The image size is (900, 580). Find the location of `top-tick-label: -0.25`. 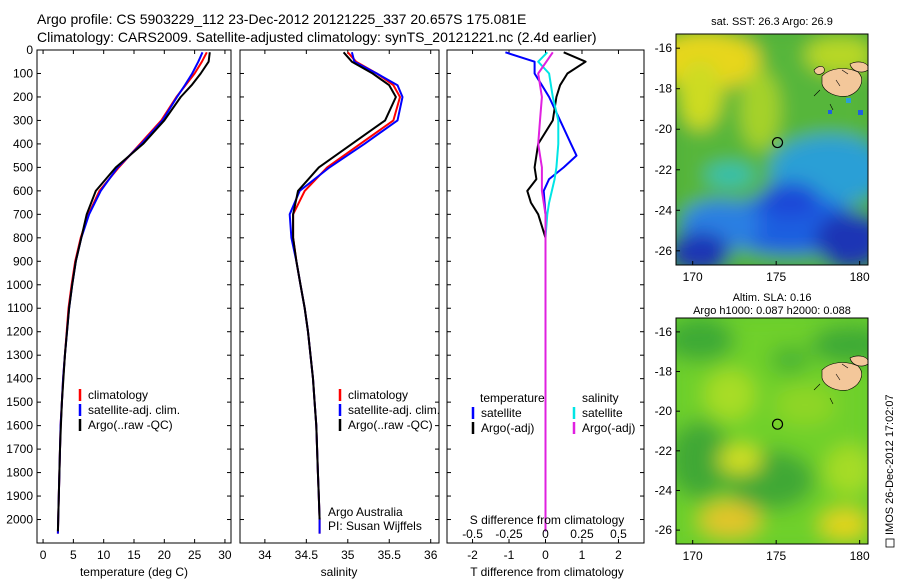

top-tick-label: -0.25 is located at coordinates (509, 534).